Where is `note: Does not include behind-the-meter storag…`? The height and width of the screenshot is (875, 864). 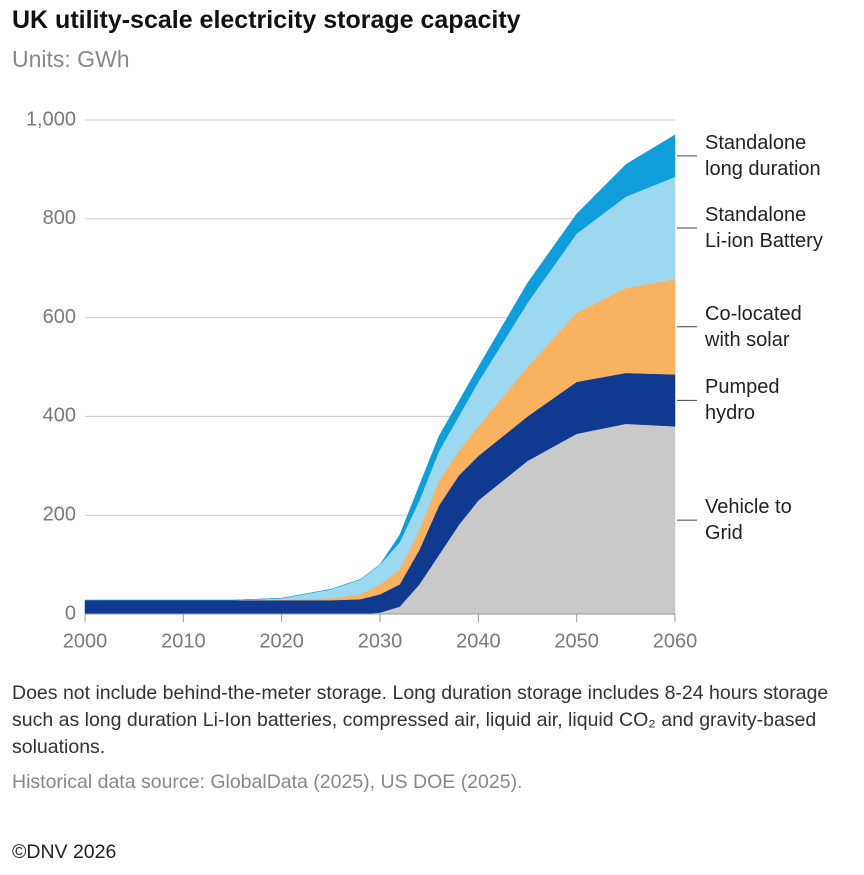
note: Does not include behind-the-meter storag… is located at coordinates (420, 720).